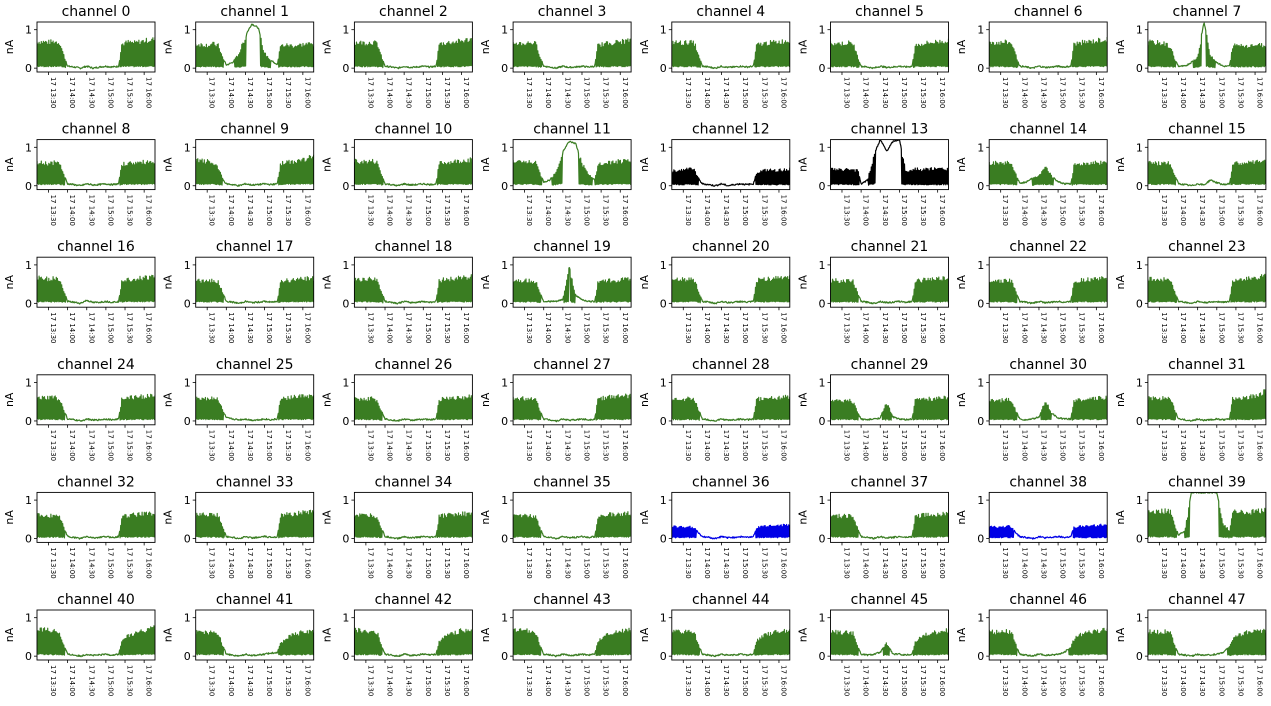  Describe the element at coordinates (1207, 365) in the screenshot. I see `panel-title: channel 31` at that location.